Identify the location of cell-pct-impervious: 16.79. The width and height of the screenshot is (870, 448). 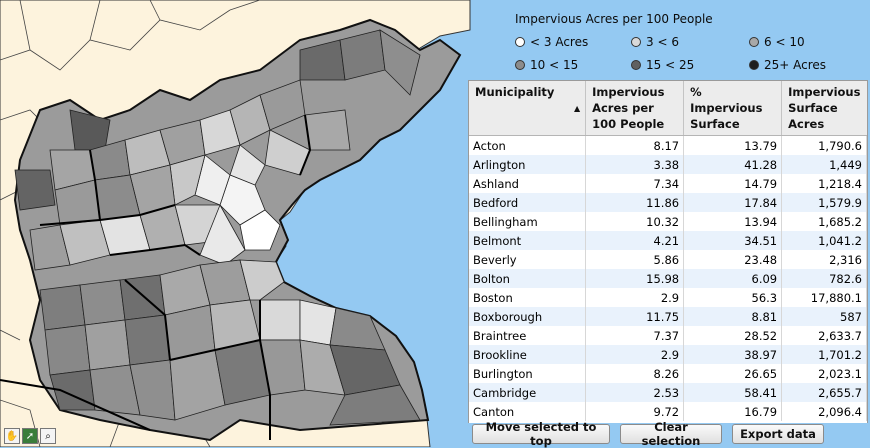
(733, 411).